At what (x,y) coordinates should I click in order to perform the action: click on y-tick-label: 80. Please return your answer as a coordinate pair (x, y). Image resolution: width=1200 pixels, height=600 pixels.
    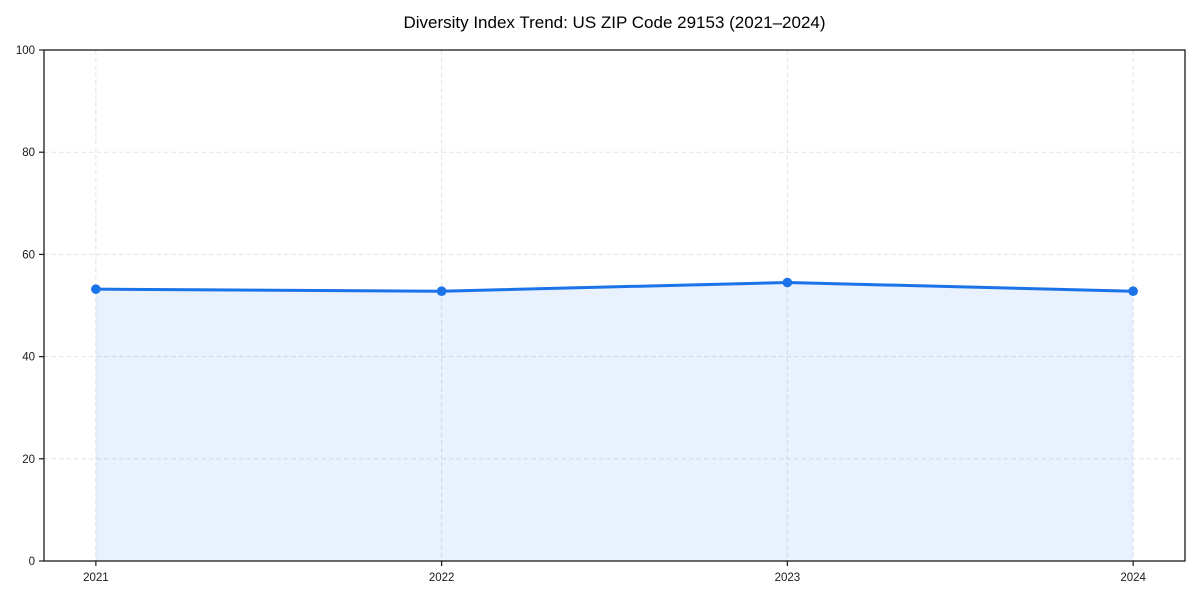
    Looking at the image, I should click on (28, 153).